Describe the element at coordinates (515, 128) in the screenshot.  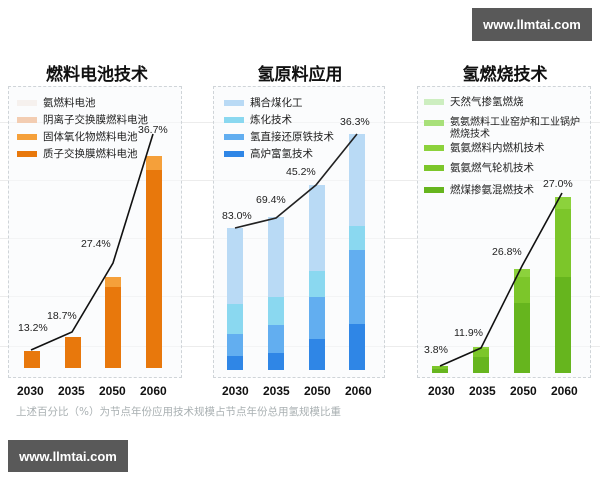
I see `legend-label: 氨氨燃料工业窑炉和工业锅炉燃烧技术` at that location.